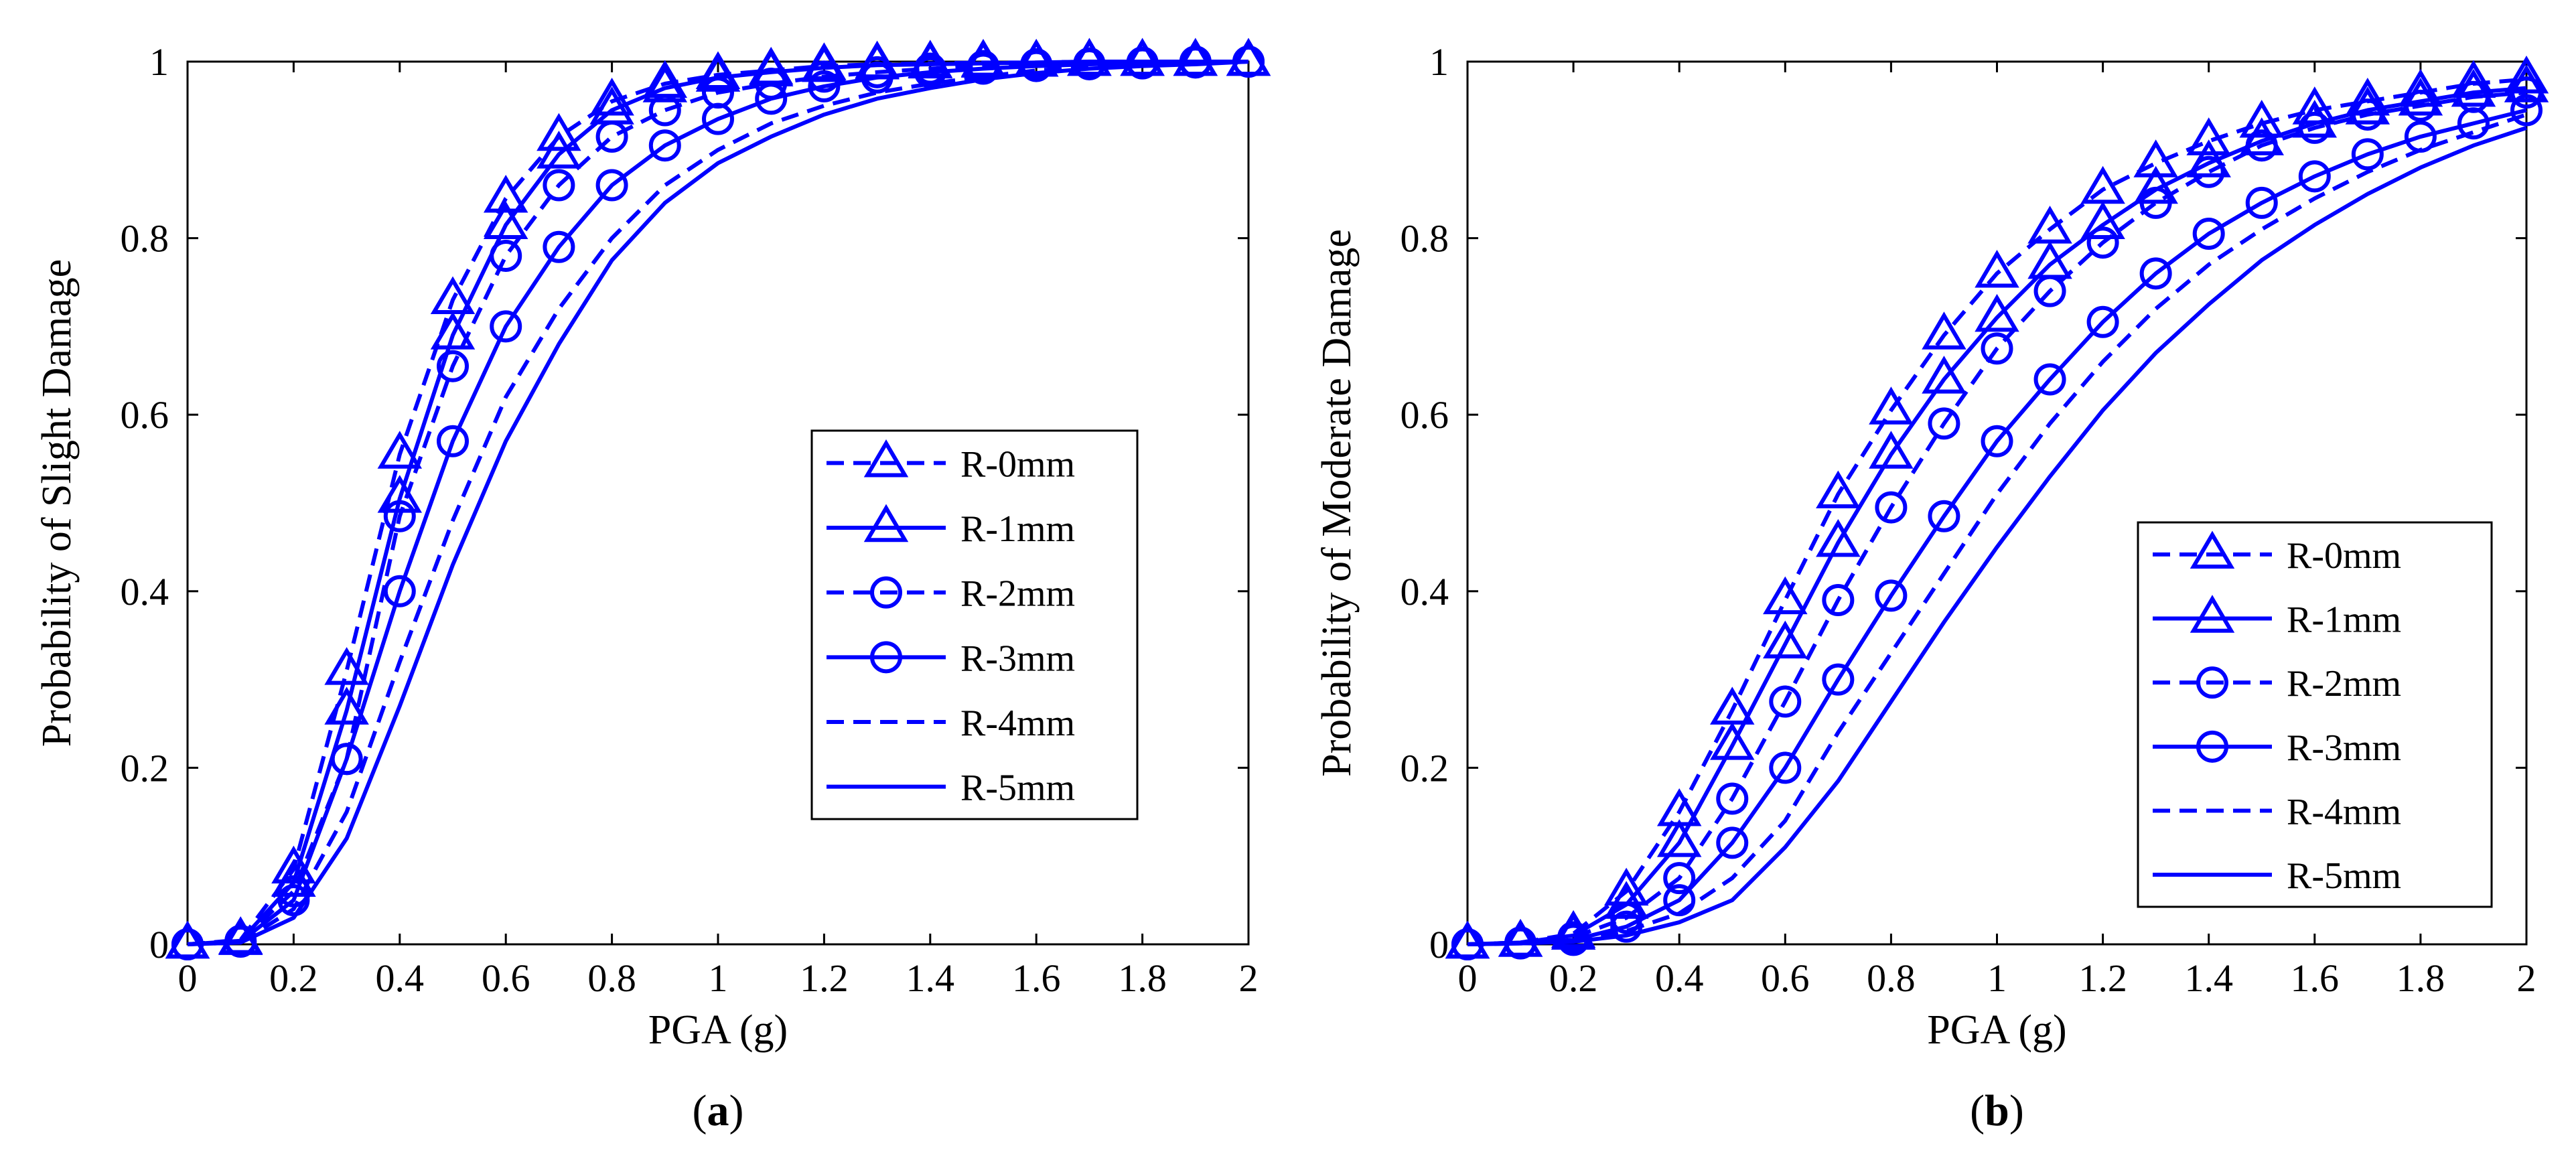  What do you see at coordinates (886, 523) in the screenshot?
I see `legend-marker-r-1mm` at bounding box center [886, 523].